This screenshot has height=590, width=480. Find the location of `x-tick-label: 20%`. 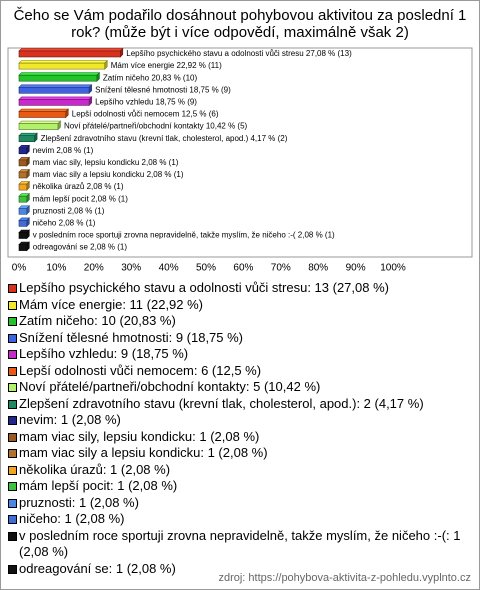

x-tick-label: 20% is located at coordinates (94, 268).